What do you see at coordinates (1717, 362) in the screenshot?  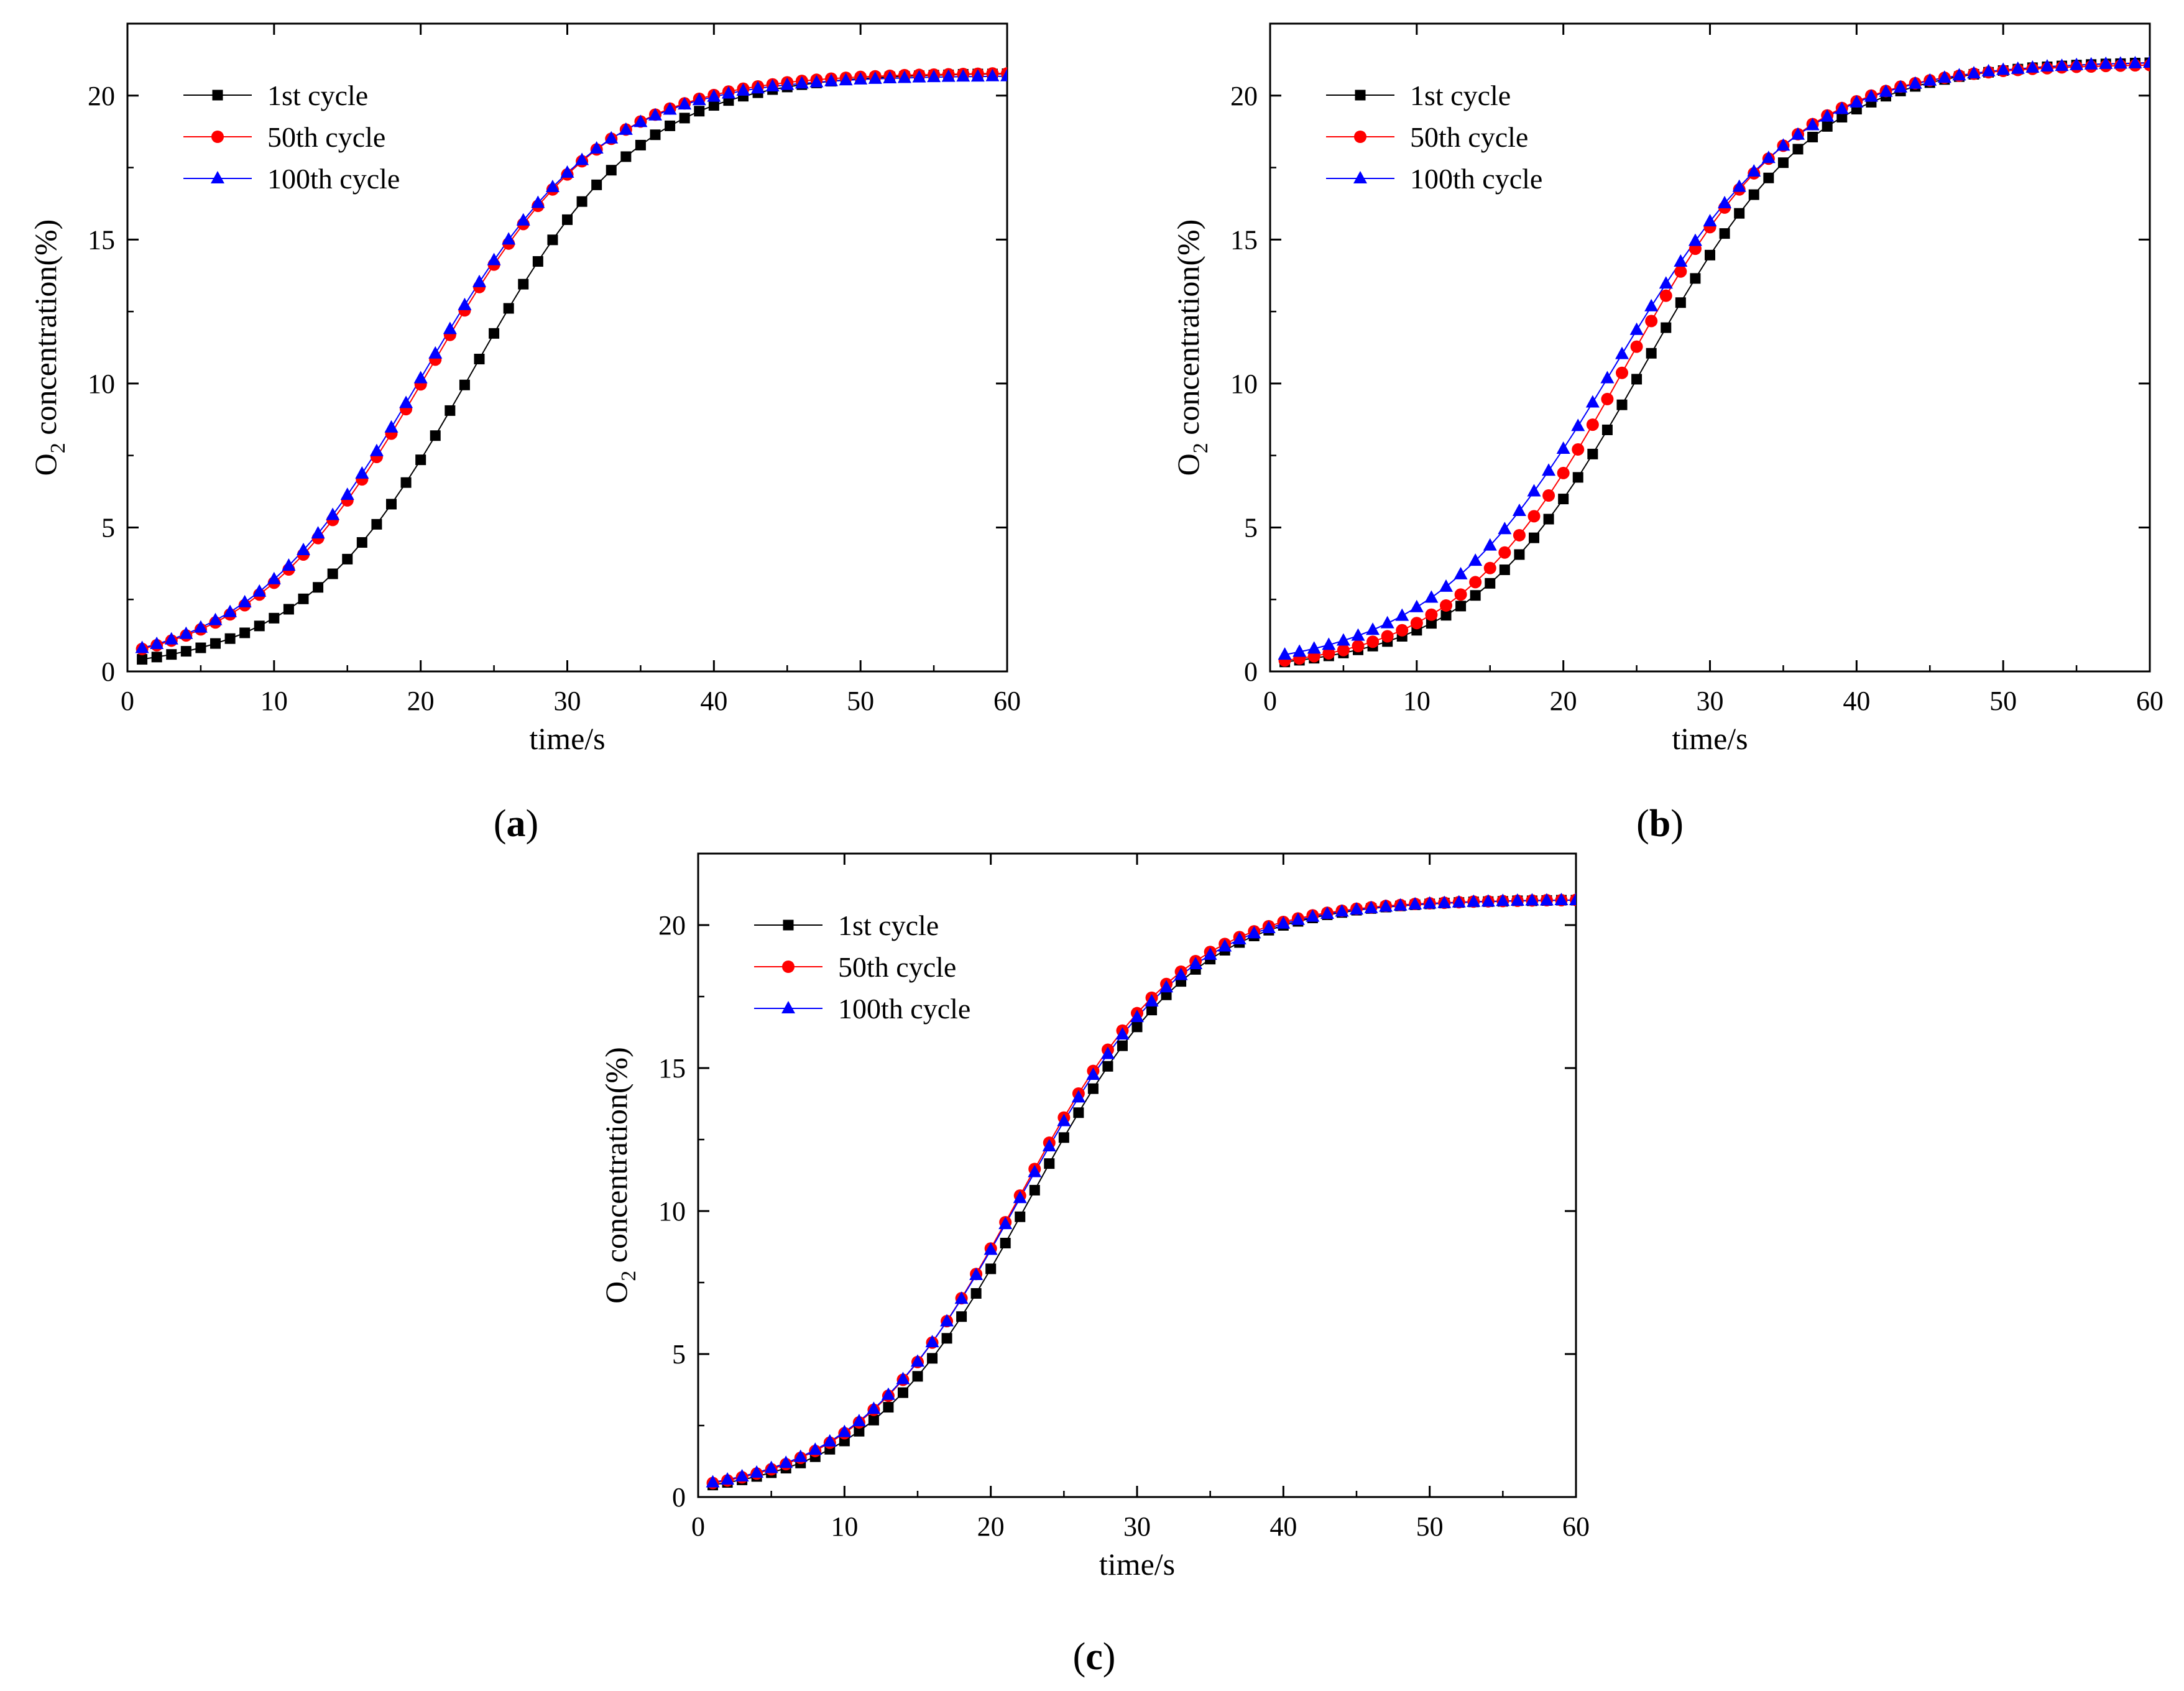 I see `series-line-50th-cycle` at bounding box center [1717, 362].